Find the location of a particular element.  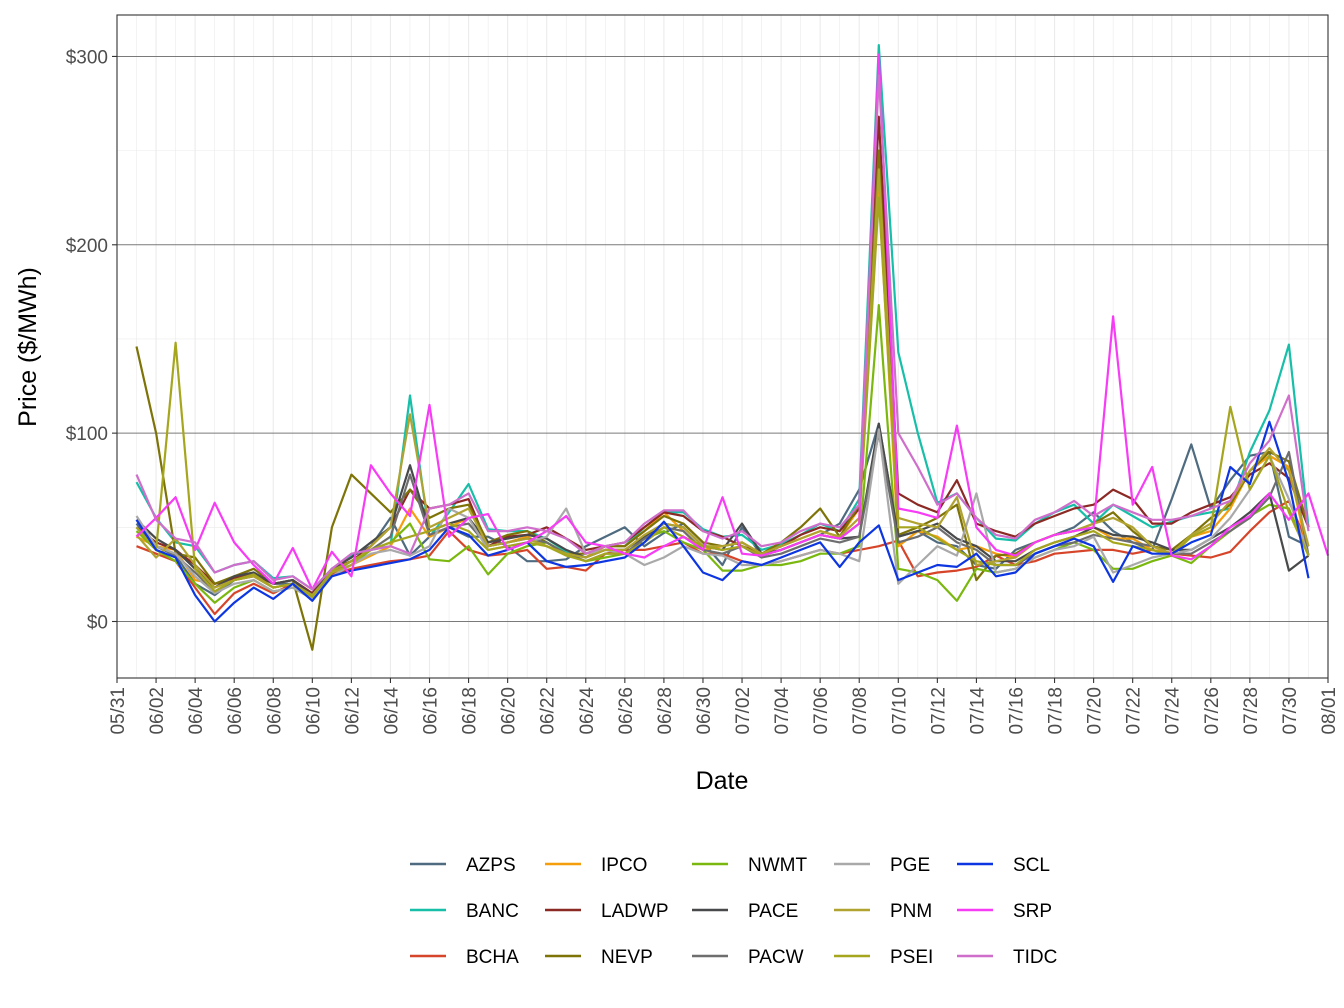

x-tick-label: 07/18 is located at coordinates (1056, 711).